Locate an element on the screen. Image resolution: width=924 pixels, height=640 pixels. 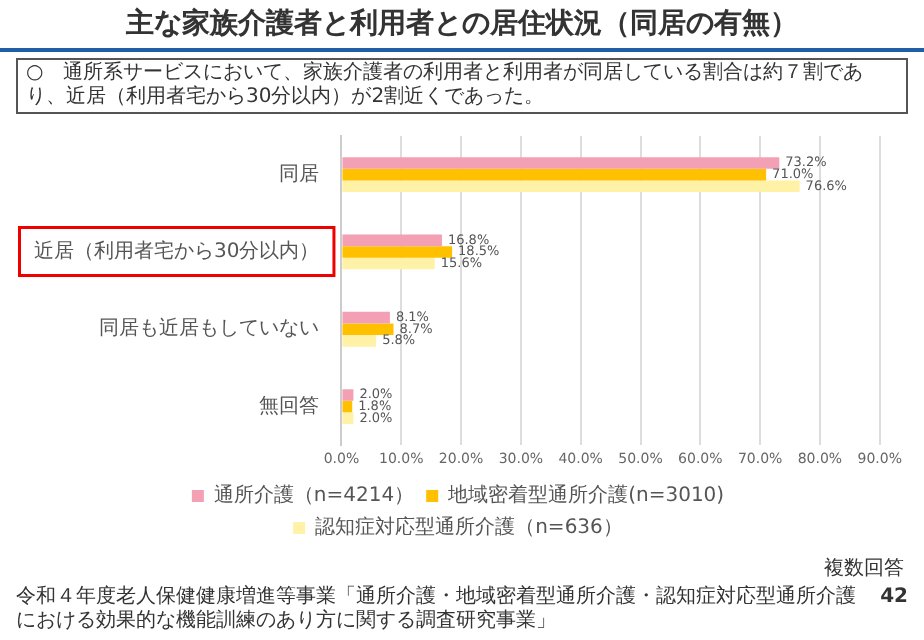
legend-label: 地域密着型通所介護(n=3010) is located at coordinates (585, 495).